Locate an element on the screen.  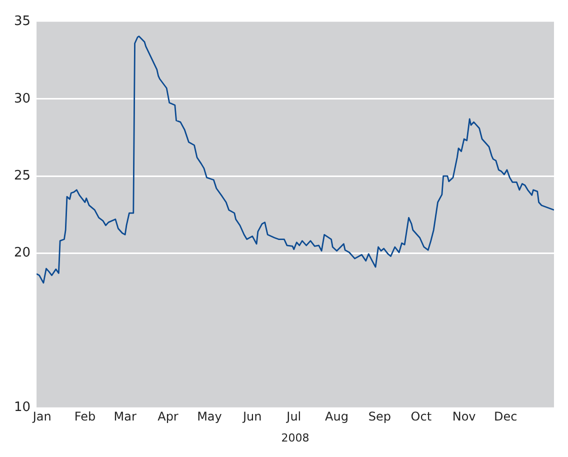
x-tick-label: Jun is located at coordinates (252, 417).